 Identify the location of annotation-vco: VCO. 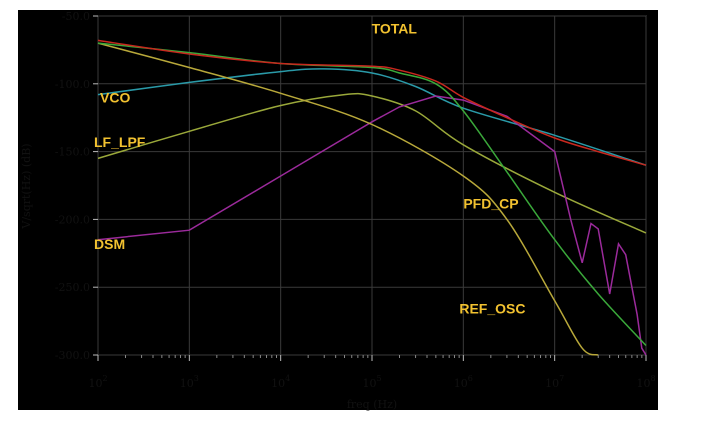
(115, 98).